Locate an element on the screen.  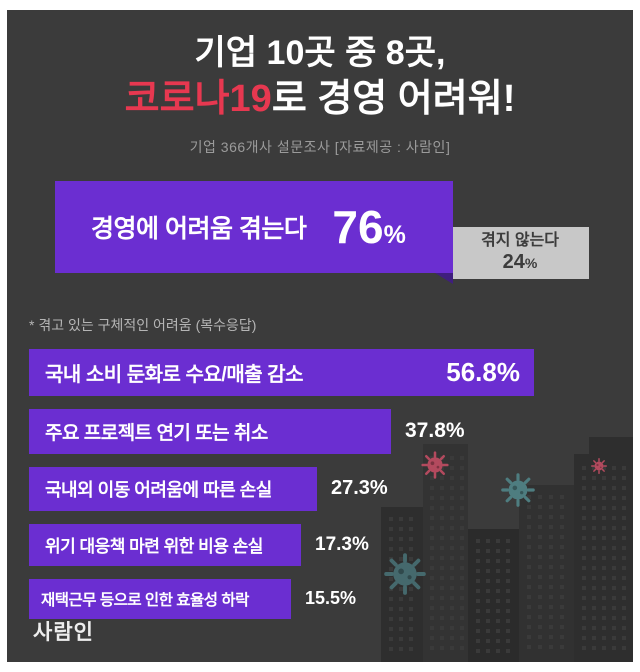
title-highlight-corona19: 코로나19 is located at coordinates (198, 99).